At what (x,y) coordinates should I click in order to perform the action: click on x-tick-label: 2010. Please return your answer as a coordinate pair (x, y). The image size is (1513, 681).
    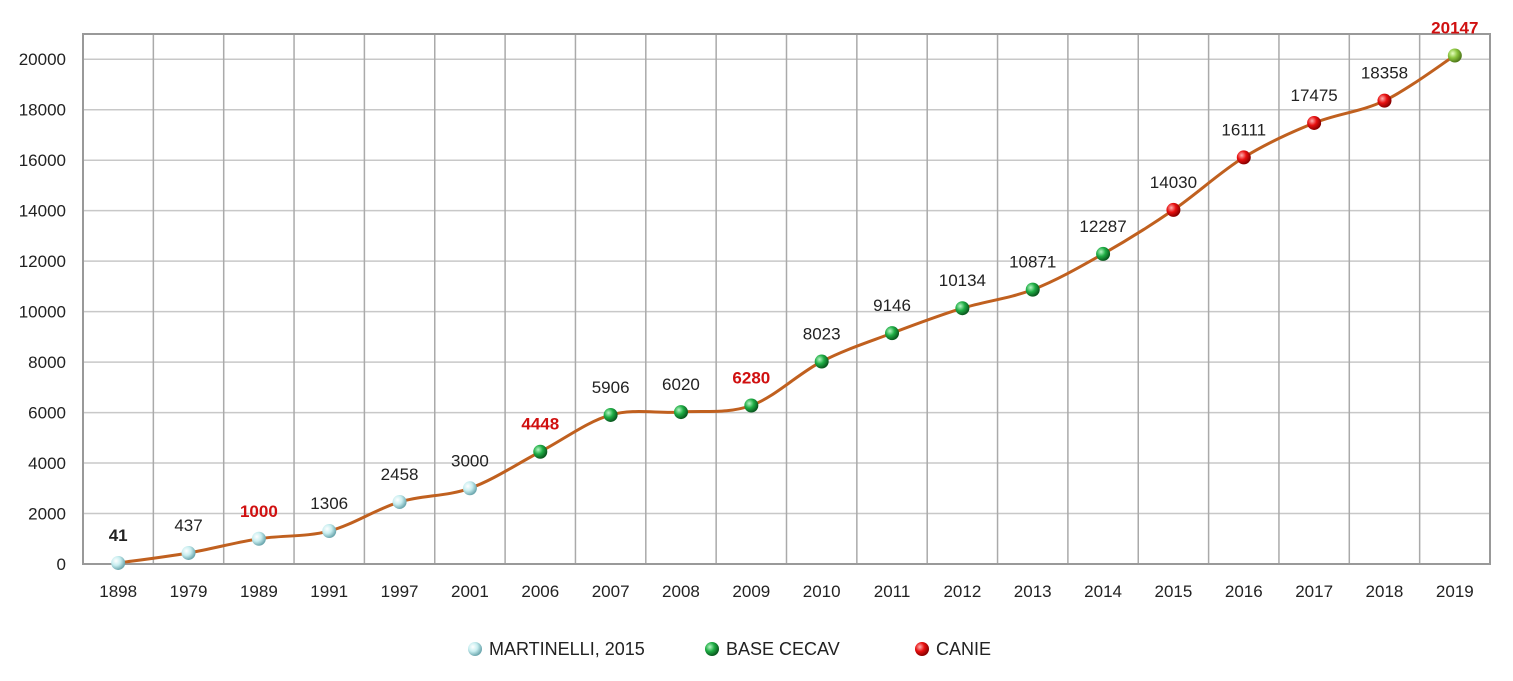
    Looking at the image, I should click on (822, 591).